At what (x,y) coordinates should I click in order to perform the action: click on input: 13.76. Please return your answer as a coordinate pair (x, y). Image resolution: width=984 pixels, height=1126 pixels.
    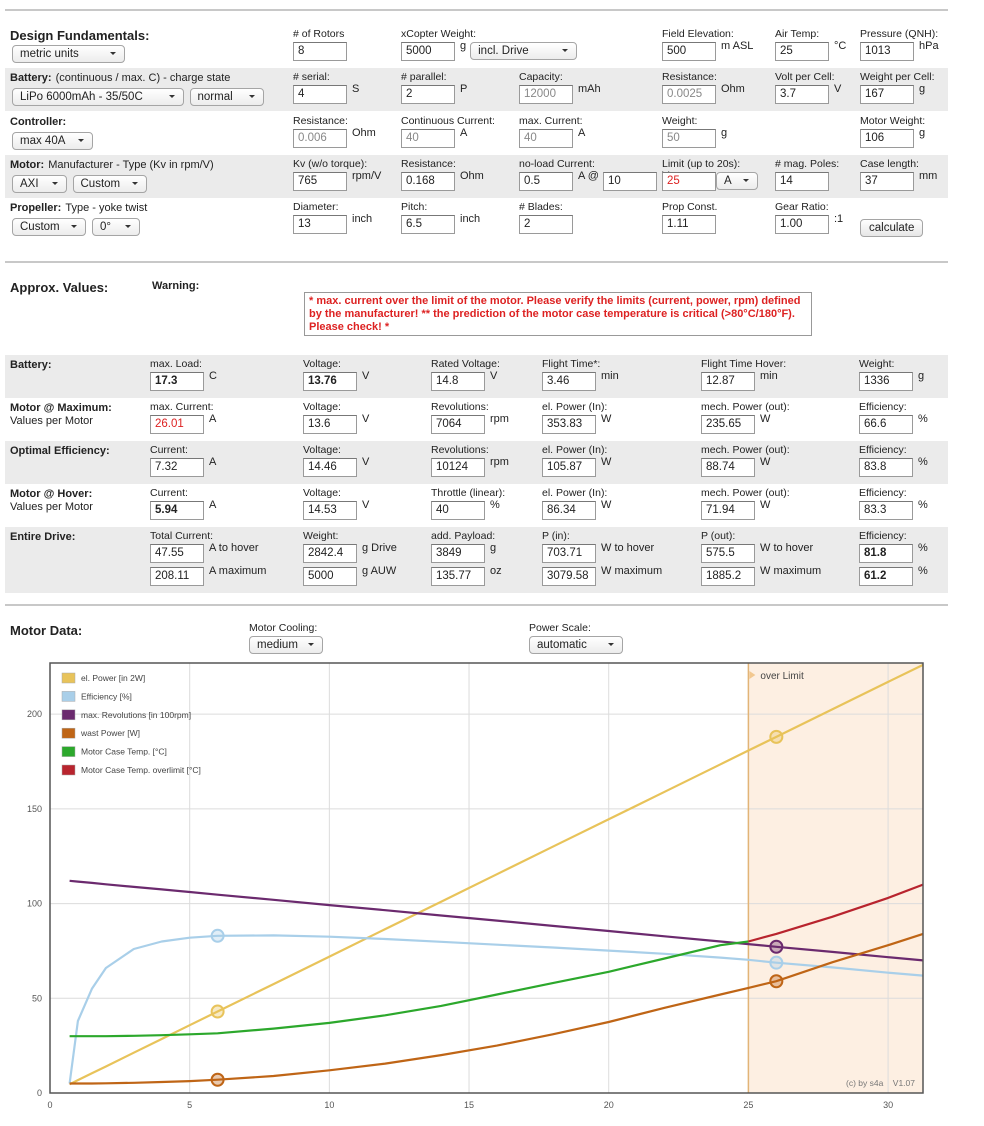
    Looking at the image, I should click on (330, 381).